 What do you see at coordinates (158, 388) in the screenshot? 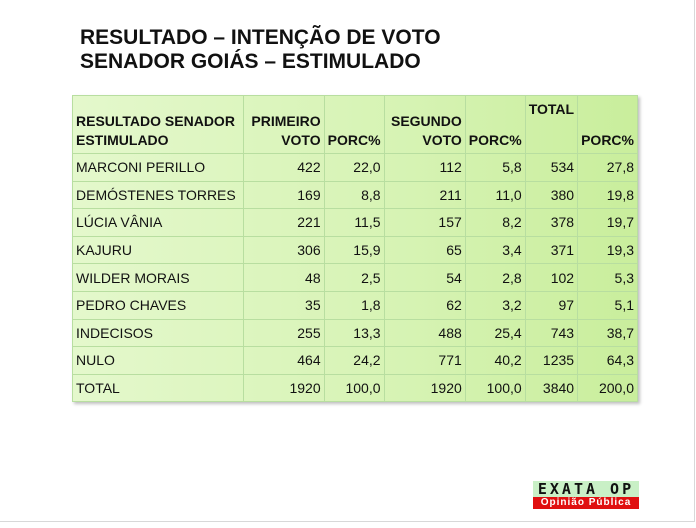
I see `candidate-name: TOTAL` at bounding box center [158, 388].